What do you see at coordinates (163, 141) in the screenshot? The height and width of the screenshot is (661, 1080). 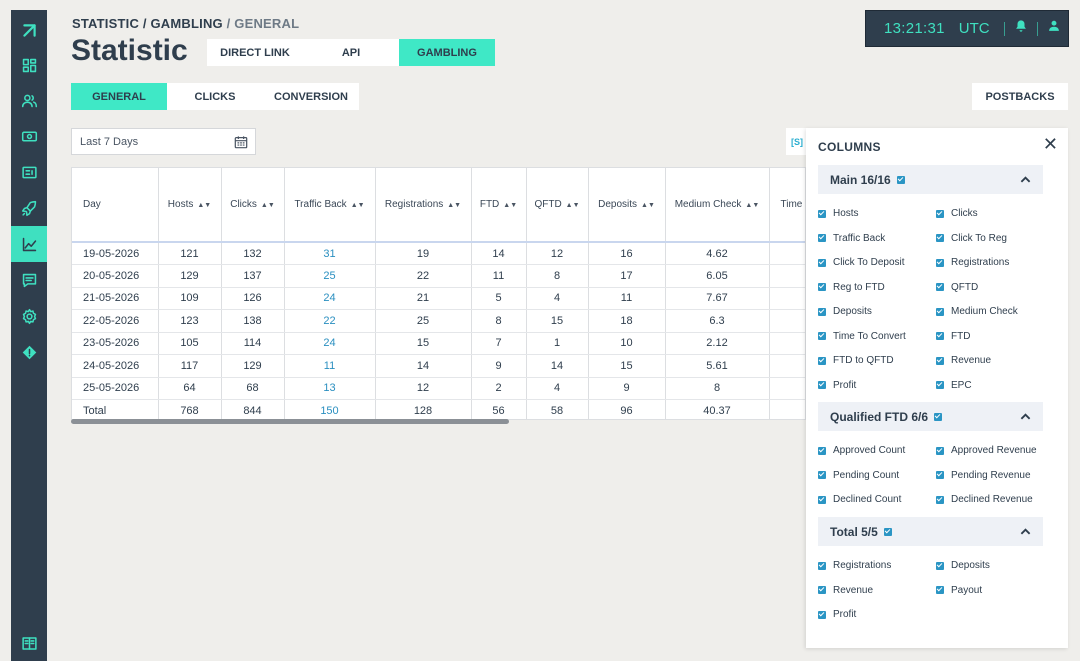 I see `date-range-picker: Last 7 Days` at bounding box center [163, 141].